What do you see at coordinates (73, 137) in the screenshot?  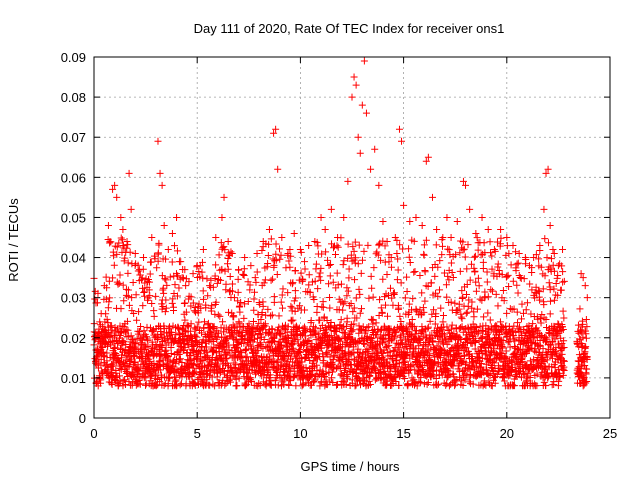 I see `y-tick-label: 0.07` at bounding box center [73, 137].